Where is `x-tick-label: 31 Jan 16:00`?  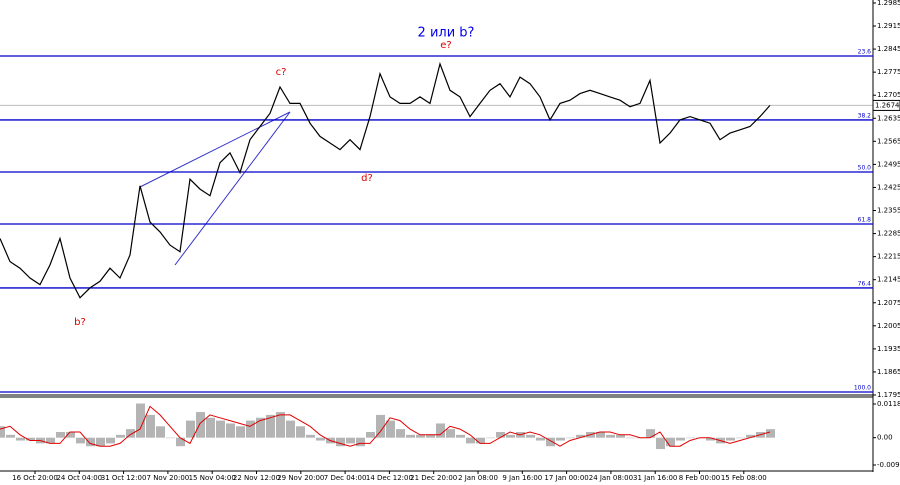
x-tick-label: 31 Jan 16:00 is located at coordinates (655, 478).